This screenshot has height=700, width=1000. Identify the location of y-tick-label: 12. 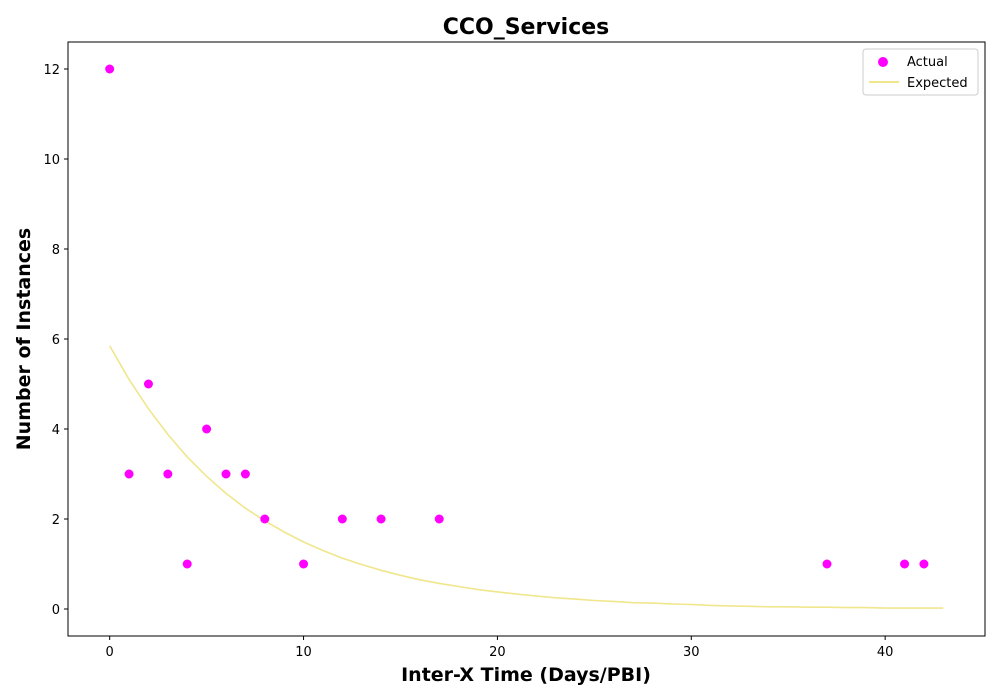
(51, 70).